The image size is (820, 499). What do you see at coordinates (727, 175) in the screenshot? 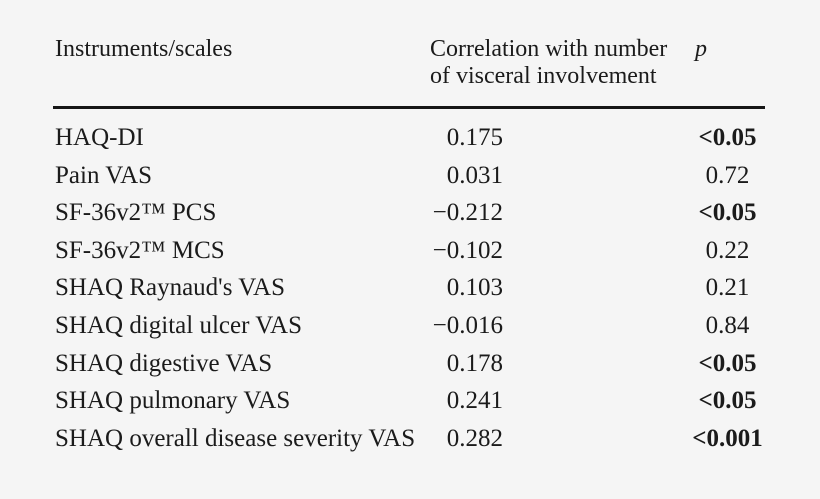
I see `p-value: 0.72` at bounding box center [727, 175].